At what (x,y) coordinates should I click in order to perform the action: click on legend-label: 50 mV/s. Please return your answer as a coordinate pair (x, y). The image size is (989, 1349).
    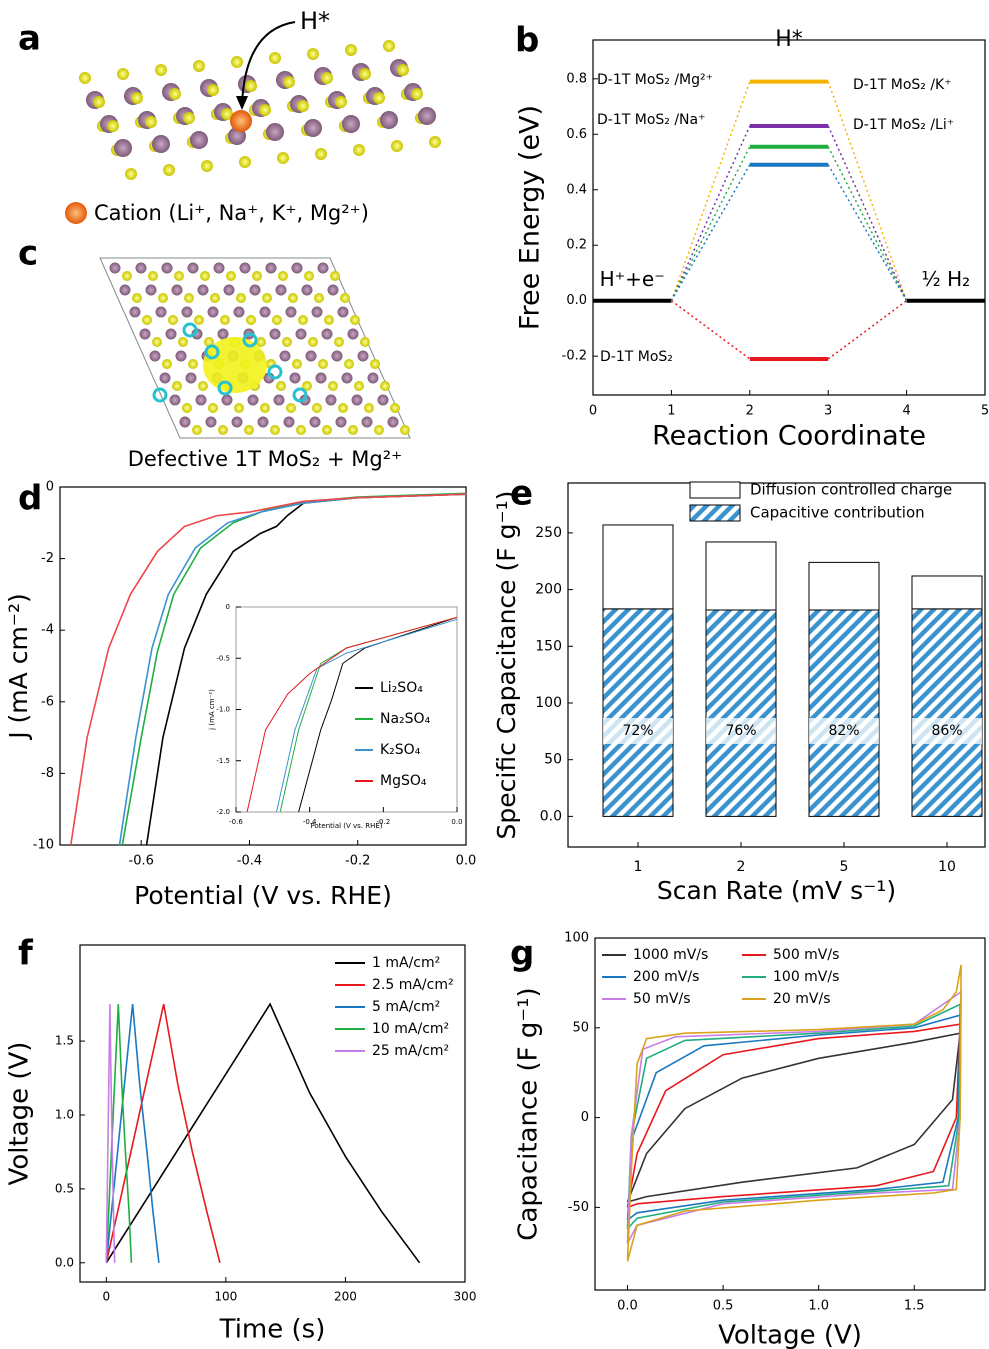
    Looking at the image, I should click on (662, 999).